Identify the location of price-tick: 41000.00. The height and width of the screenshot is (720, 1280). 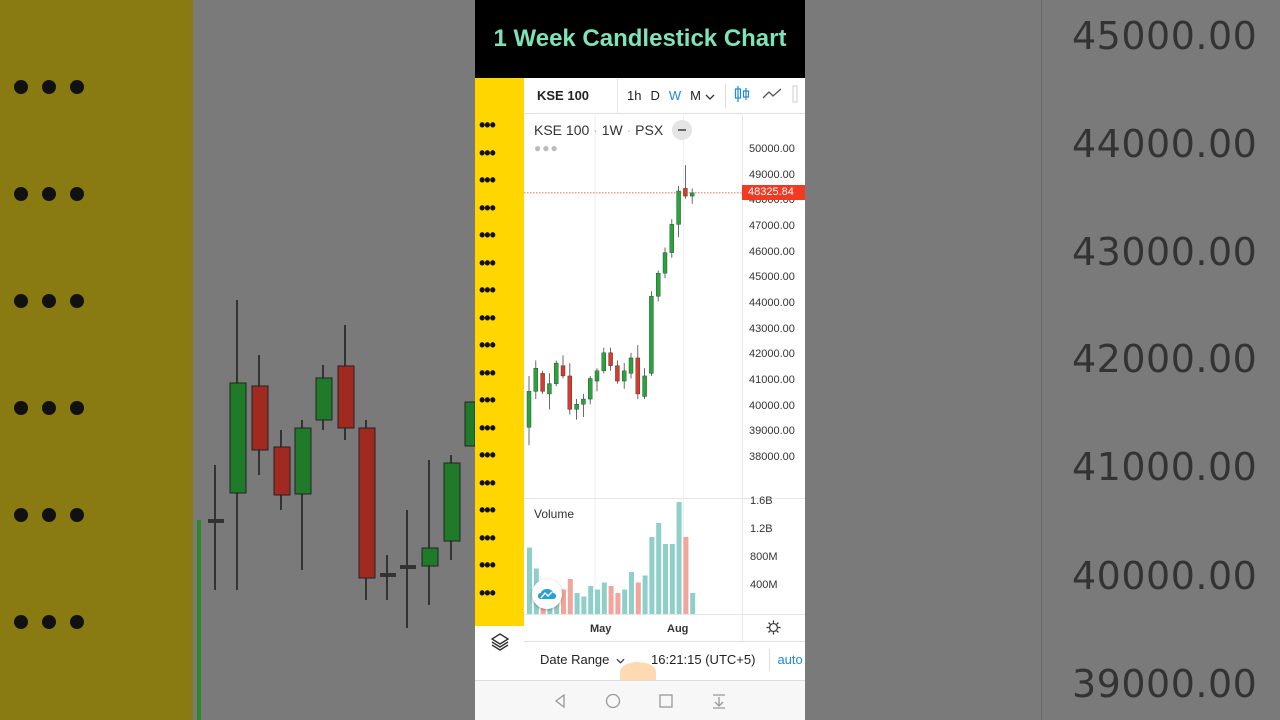
(772, 380).